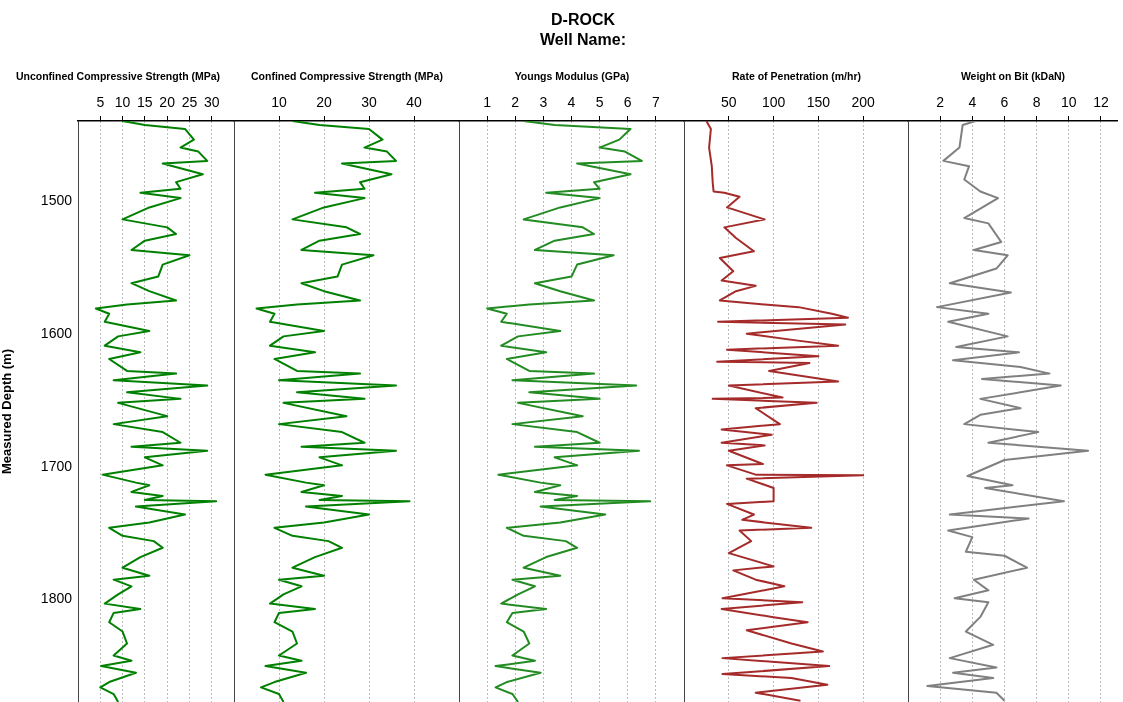 This screenshot has height=702, width=1123. What do you see at coordinates (863, 102) in the screenshot?
I see `x-tick-label: 200` at bounding box center [863, 102].